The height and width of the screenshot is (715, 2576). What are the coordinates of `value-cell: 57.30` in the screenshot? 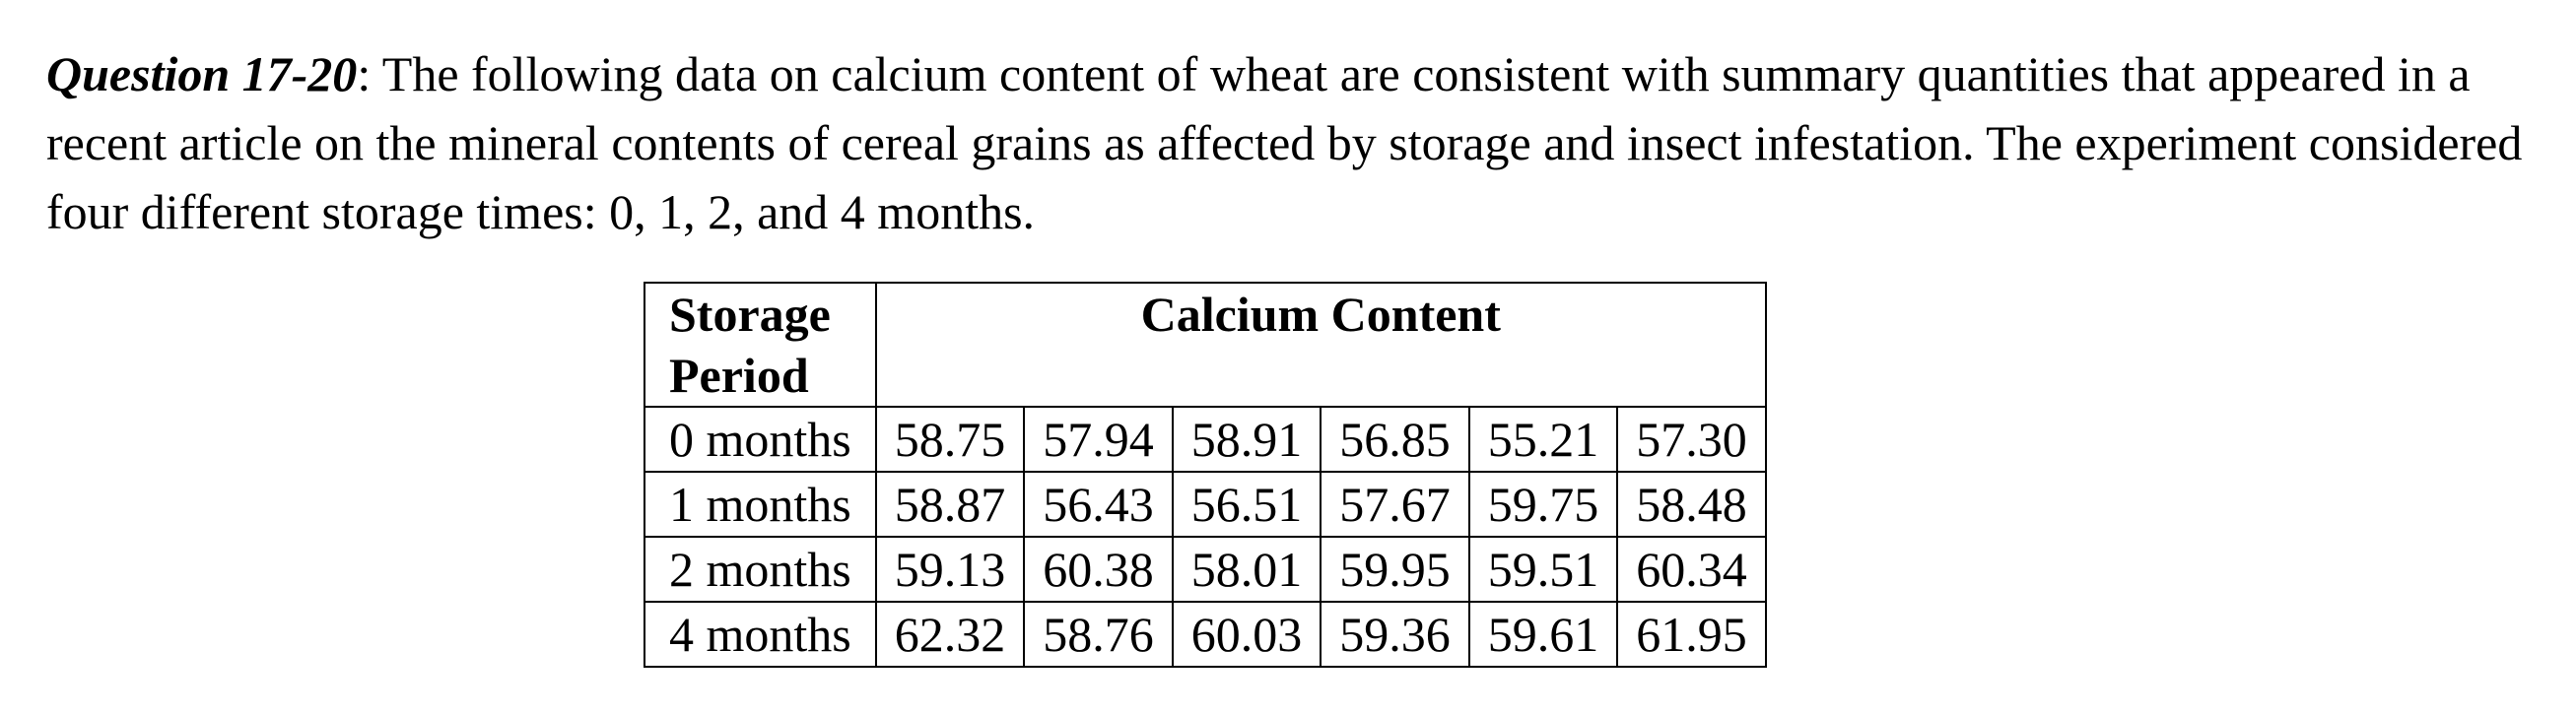 It's located at (1691, 439).